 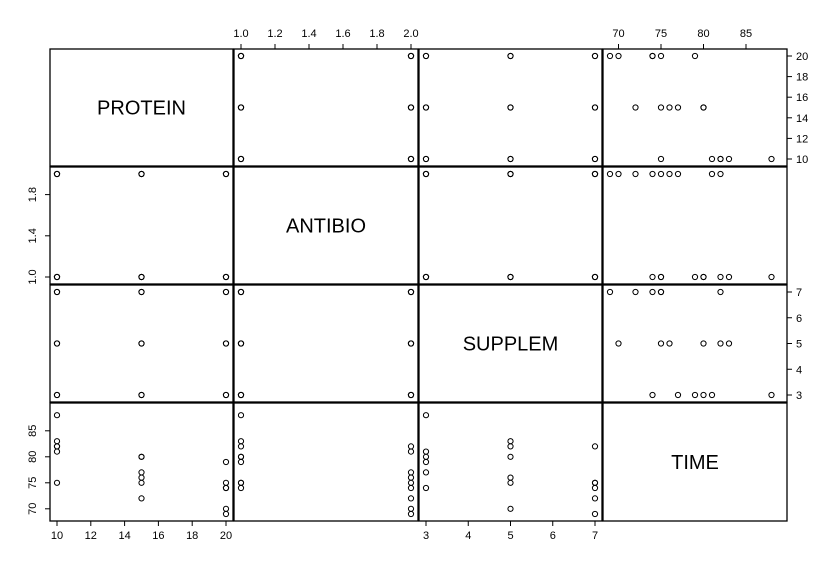 I want to click on tick-label: 2.0, so click(x=410, y=34).